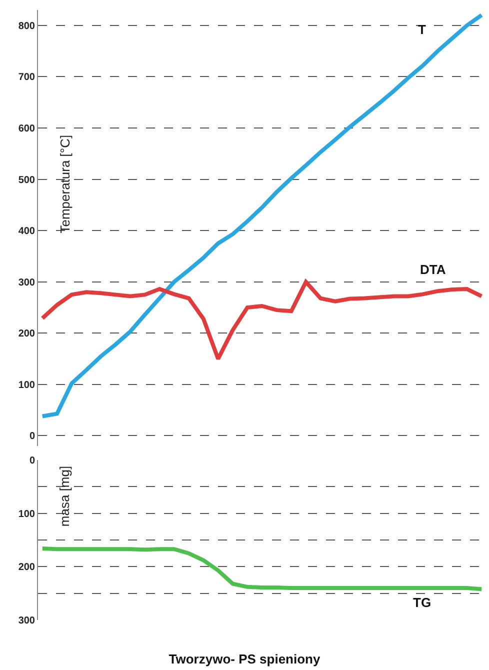 This screenshot has height=670, width=489. I want to click on y-axis-title: Temperatura [°C], so click(64, 184).